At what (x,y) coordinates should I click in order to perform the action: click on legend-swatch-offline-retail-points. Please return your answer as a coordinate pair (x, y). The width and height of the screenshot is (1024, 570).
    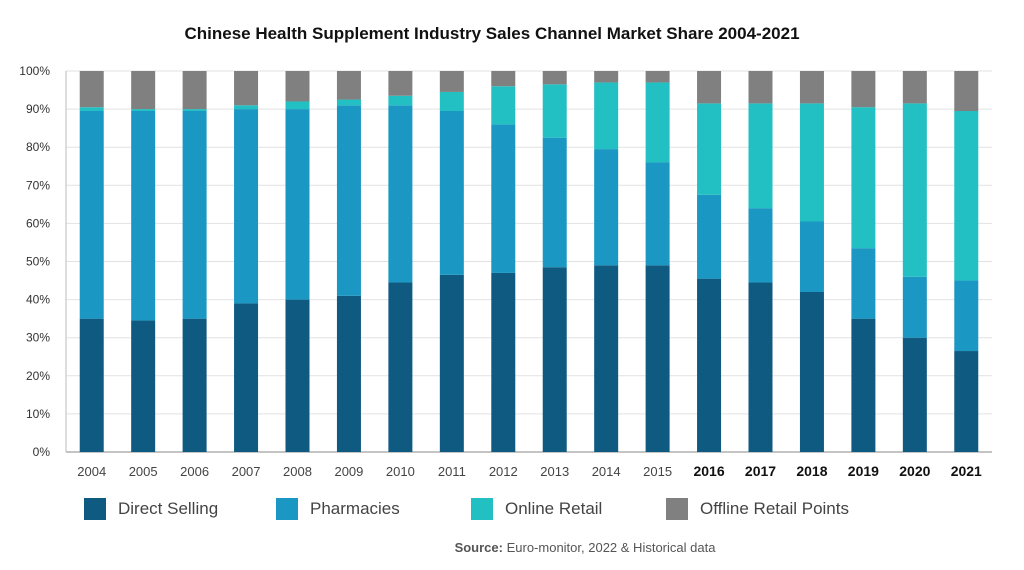
    Looking at the image, I should click on (677, 509).